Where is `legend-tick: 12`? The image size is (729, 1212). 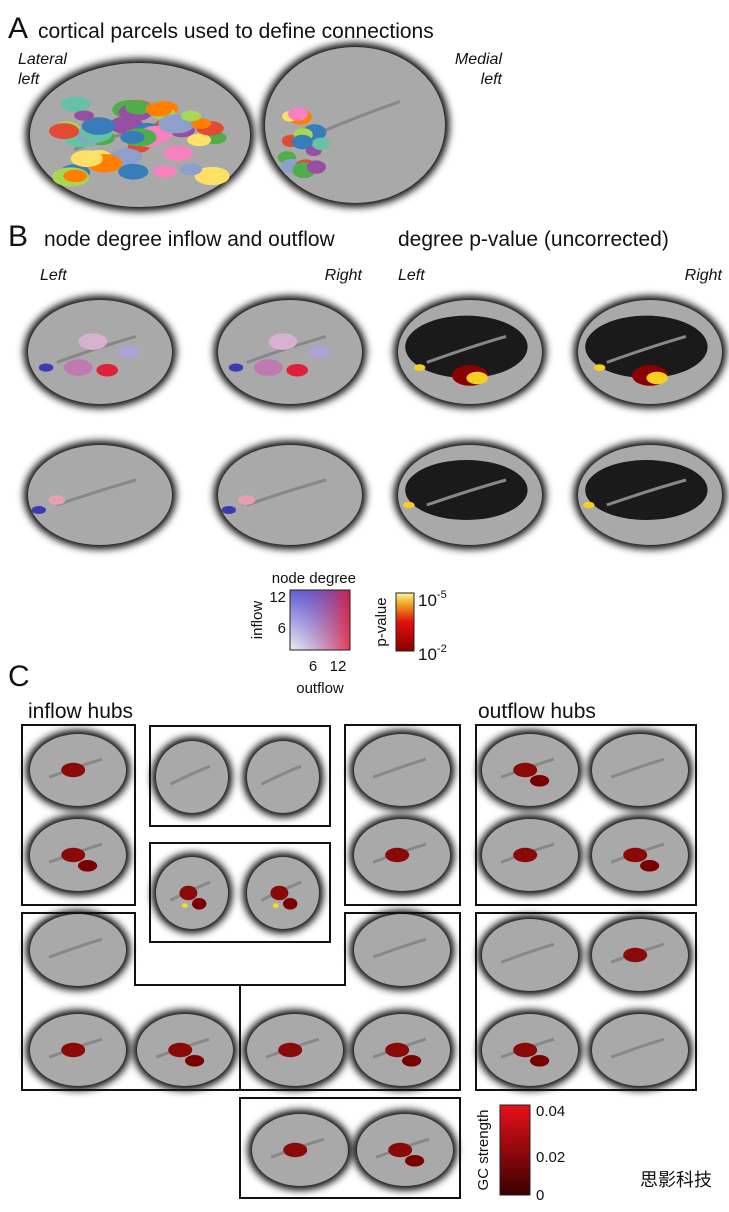 legend-tick: 12 is located at coordinates (277, 597).